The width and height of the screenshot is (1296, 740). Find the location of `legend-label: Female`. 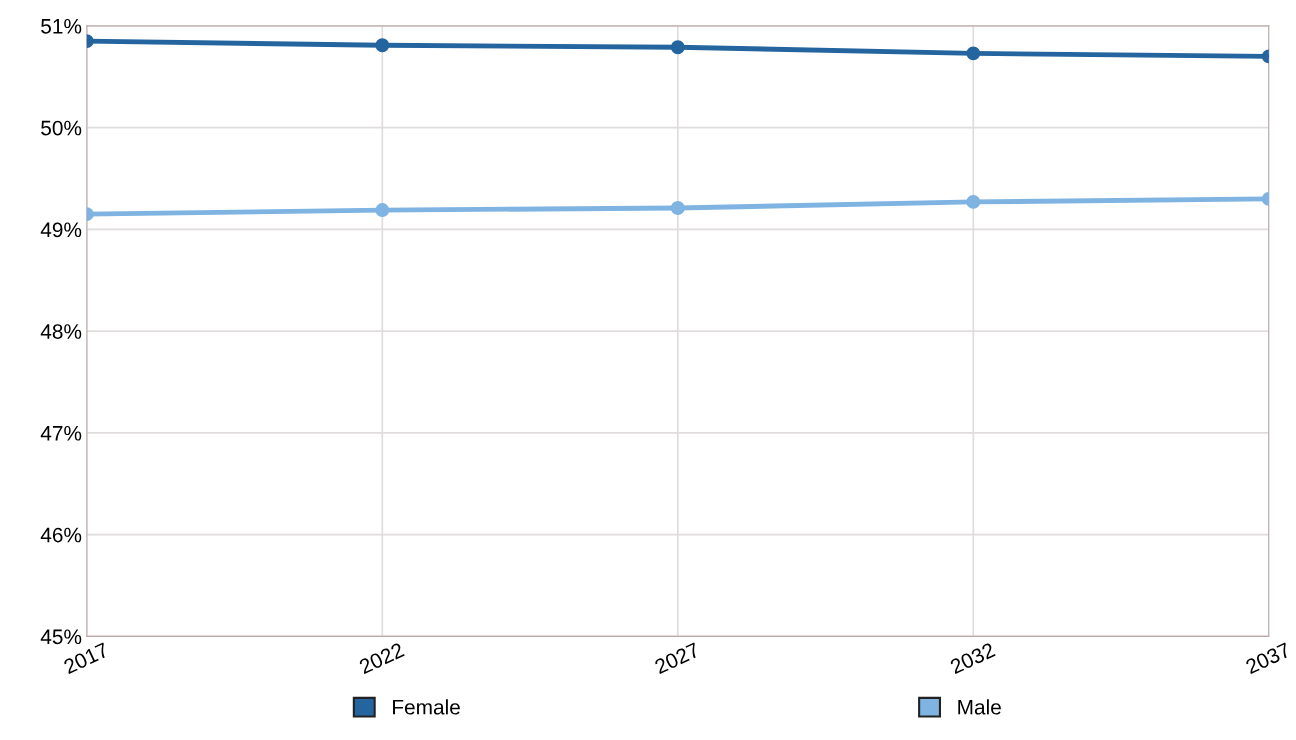

legend-label: Female is located at coordinates (426, 707).